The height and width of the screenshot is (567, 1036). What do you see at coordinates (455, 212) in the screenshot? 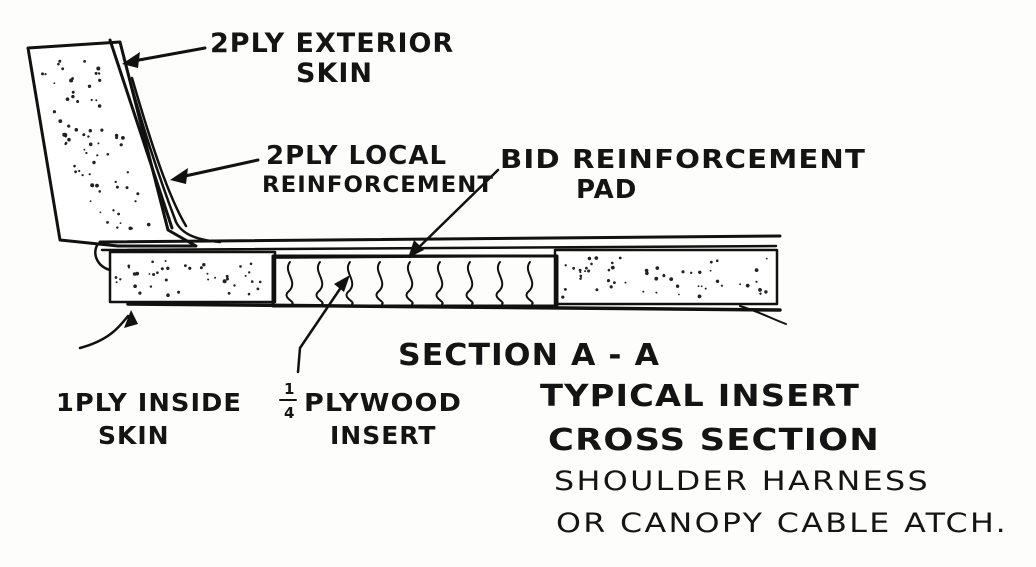
I see `arrow-bid-pad` at bounding box center [455, 212].